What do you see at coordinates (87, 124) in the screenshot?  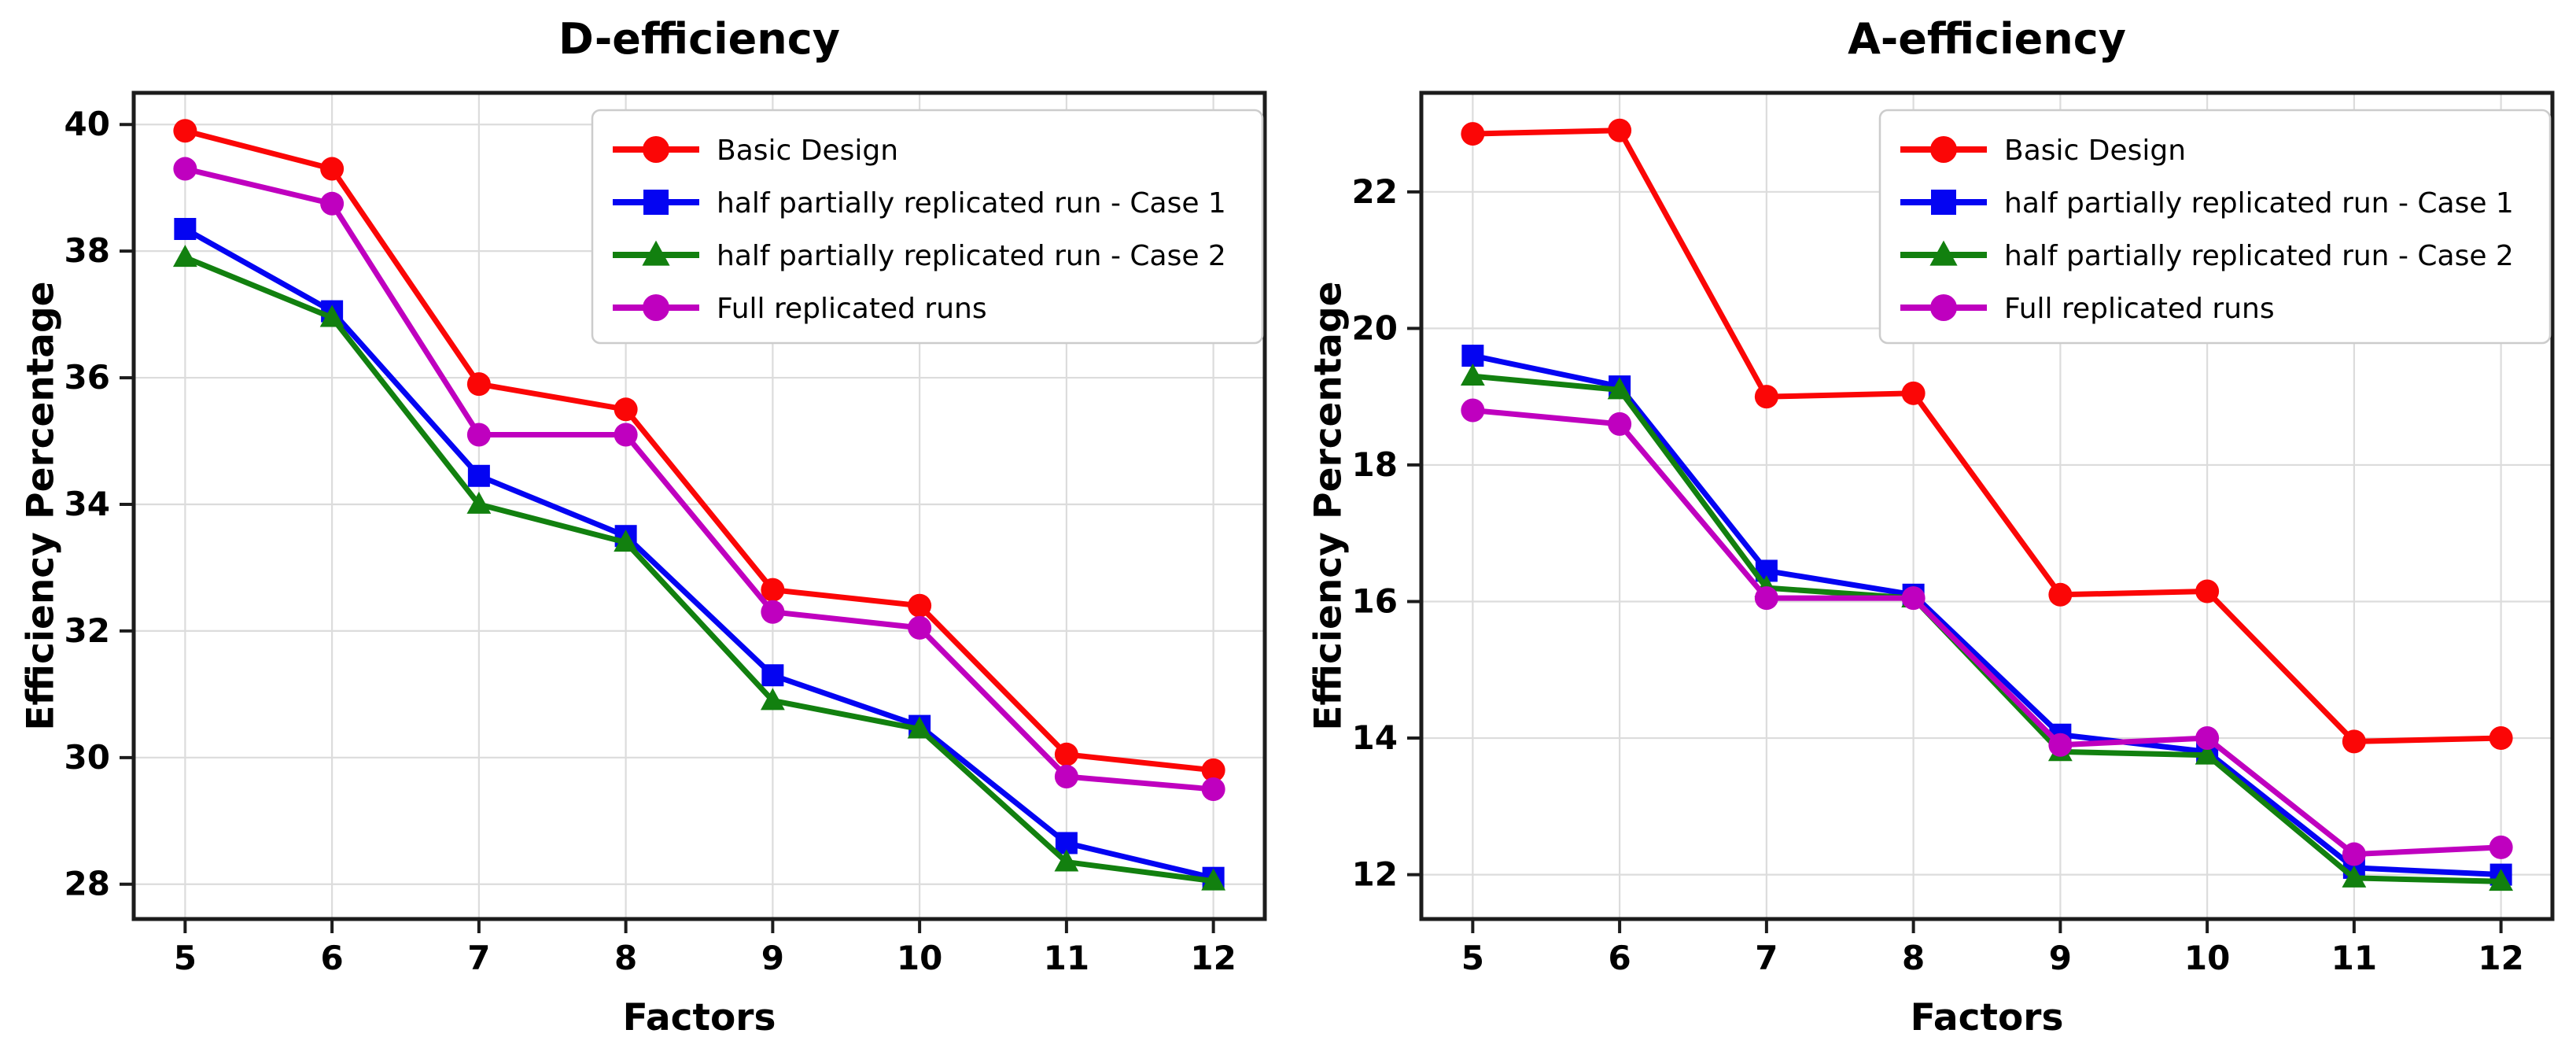 I see `y-tick-label: 40` at bounding box center [87, 124].